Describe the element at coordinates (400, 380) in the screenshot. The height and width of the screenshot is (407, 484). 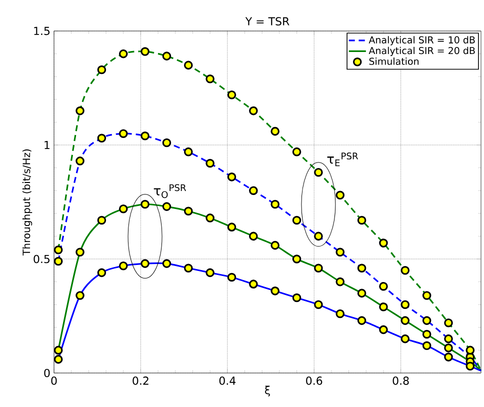
I see `x-tick-label: 0.8` at that location.